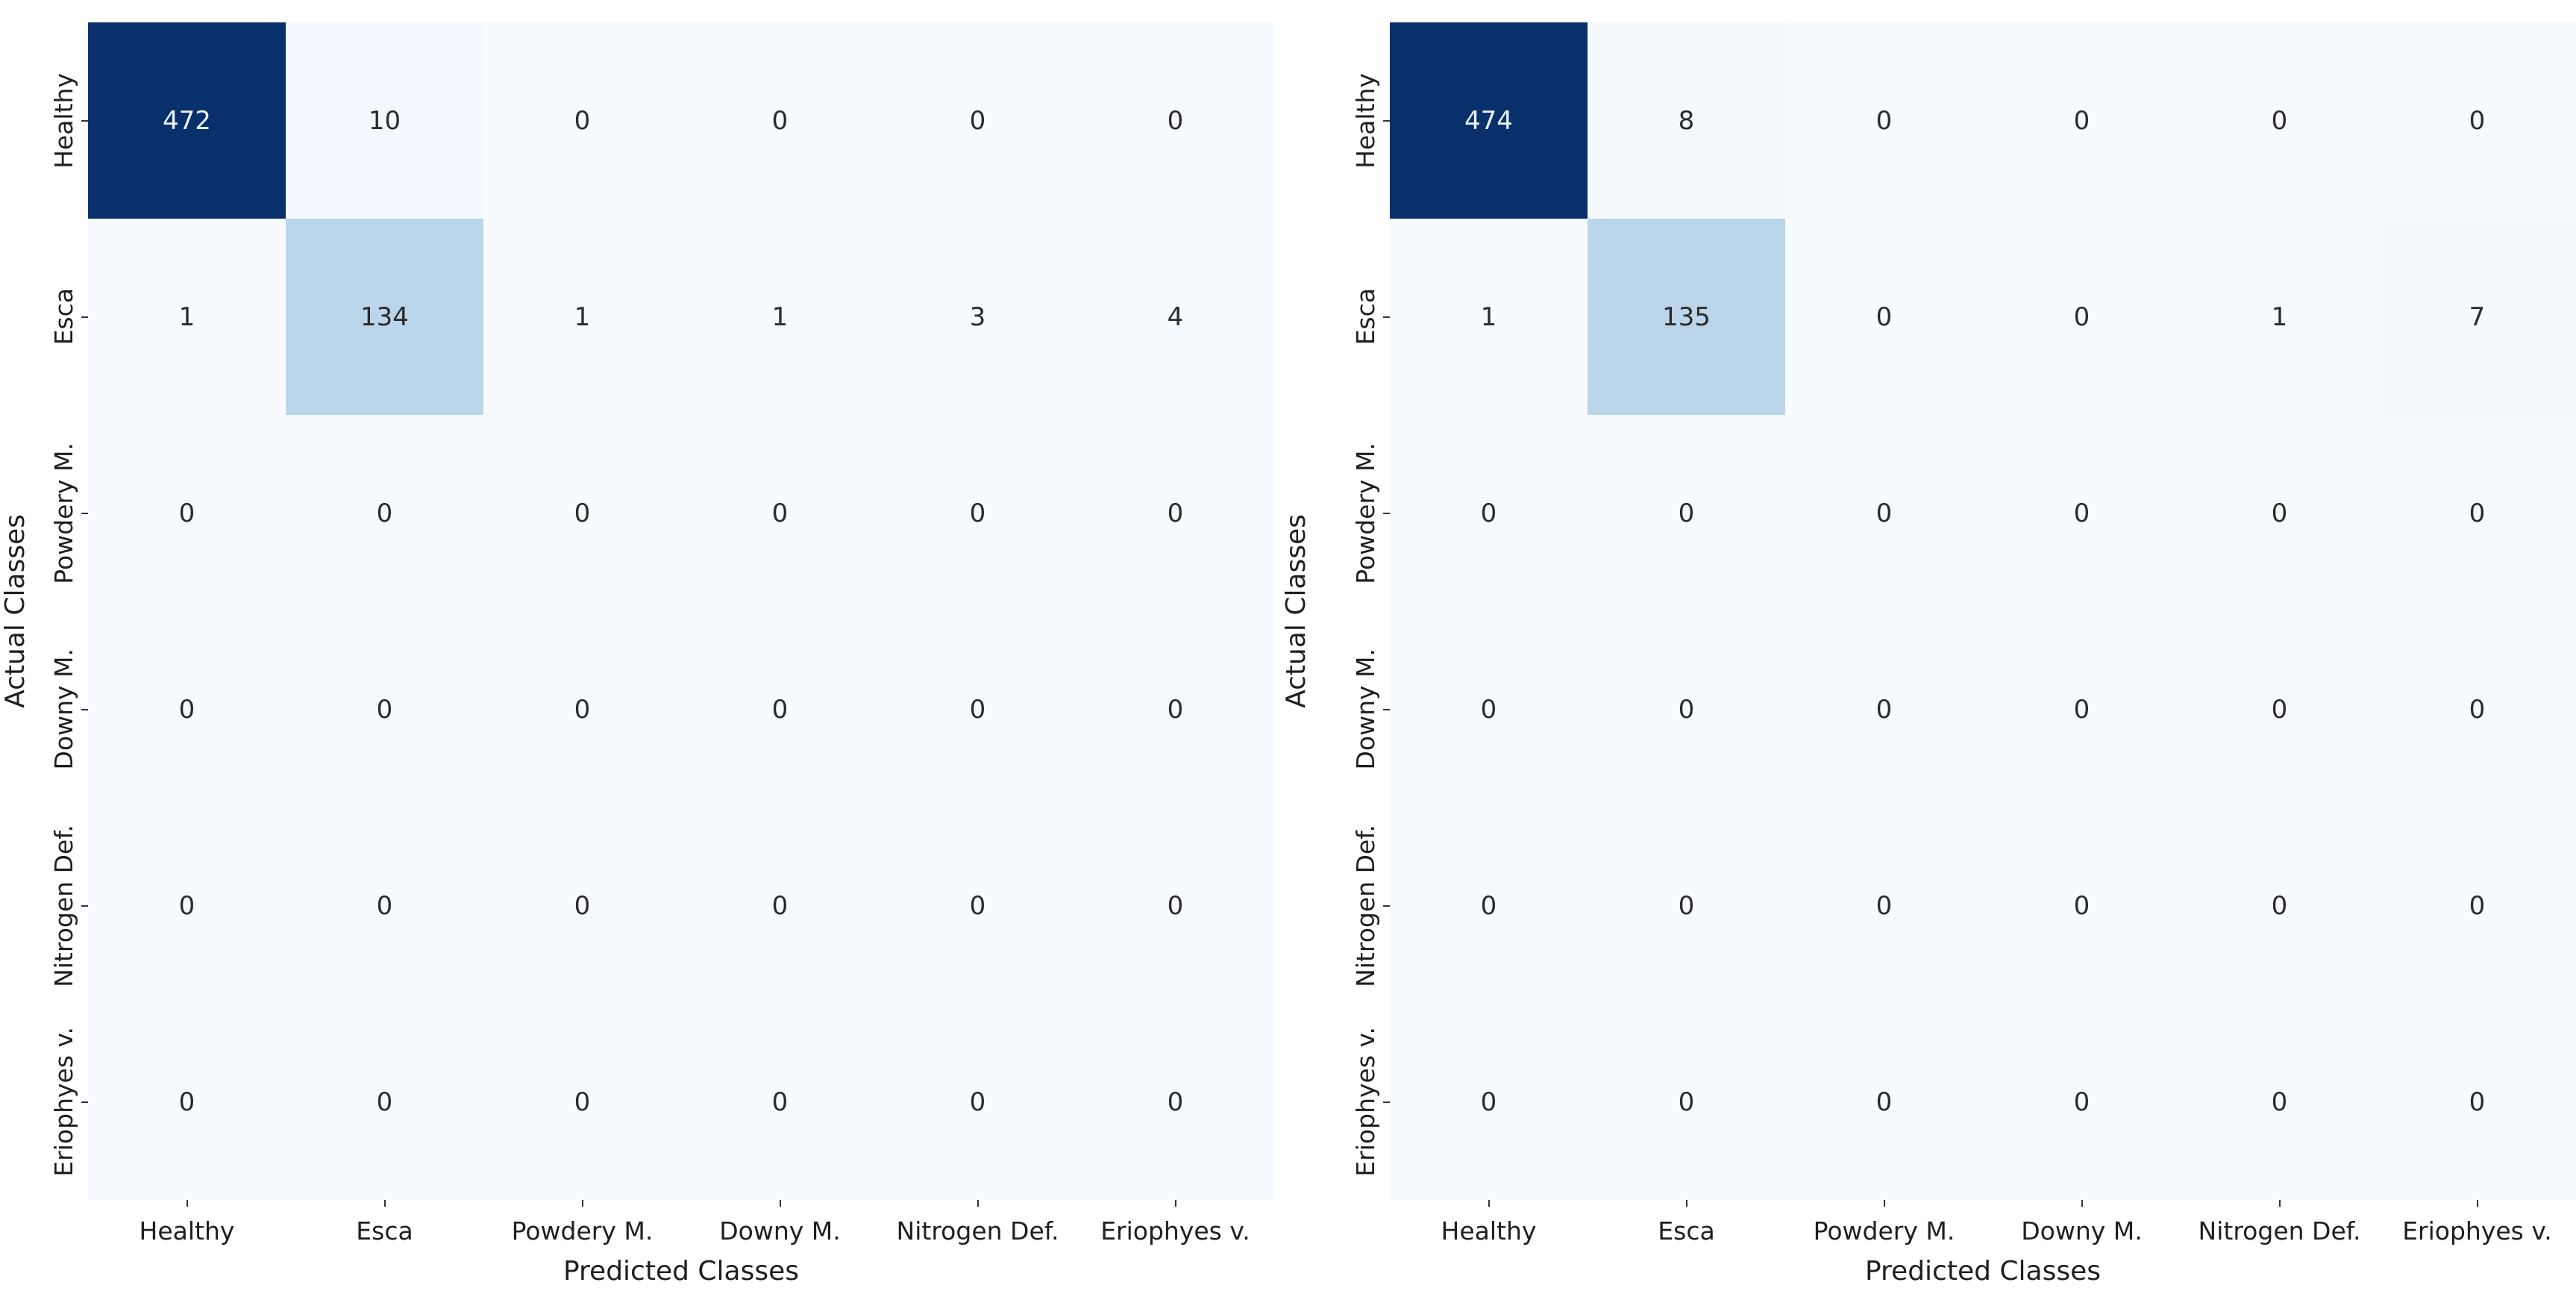  What do you see at coordinates (54, 121) in the screenshot?
I see `y-tick-label: Healthy` at bounding box center [54, 121].